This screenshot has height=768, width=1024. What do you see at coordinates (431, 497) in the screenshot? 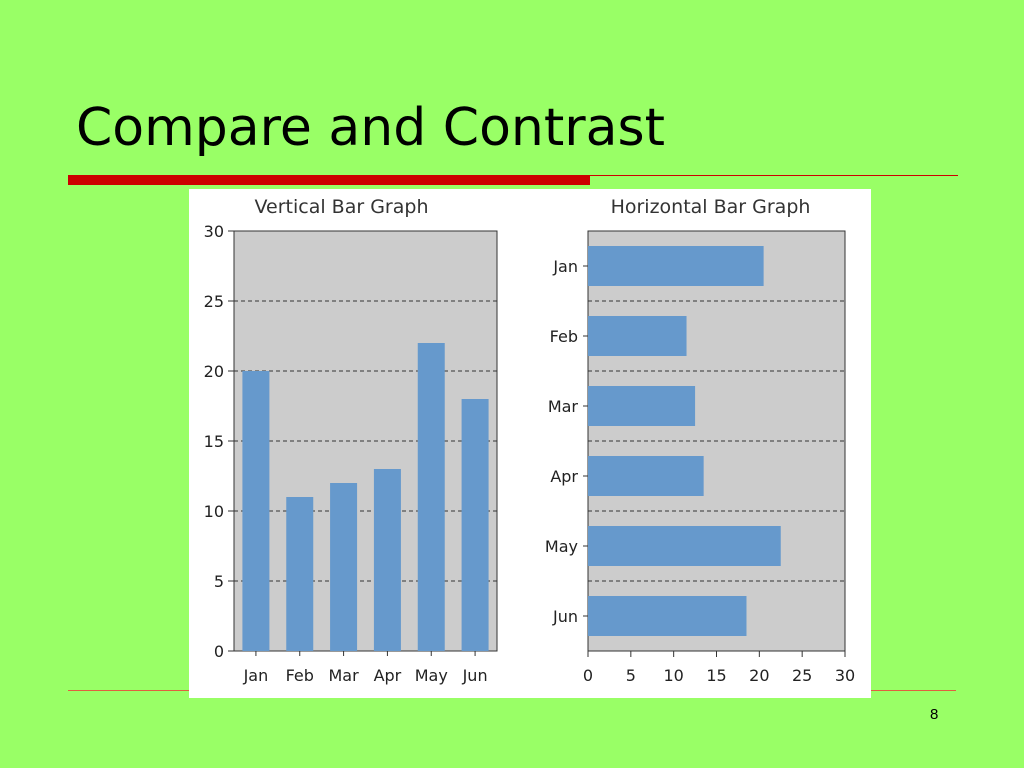
I see `vertical-bar-may` at bounding box center [431, 497].